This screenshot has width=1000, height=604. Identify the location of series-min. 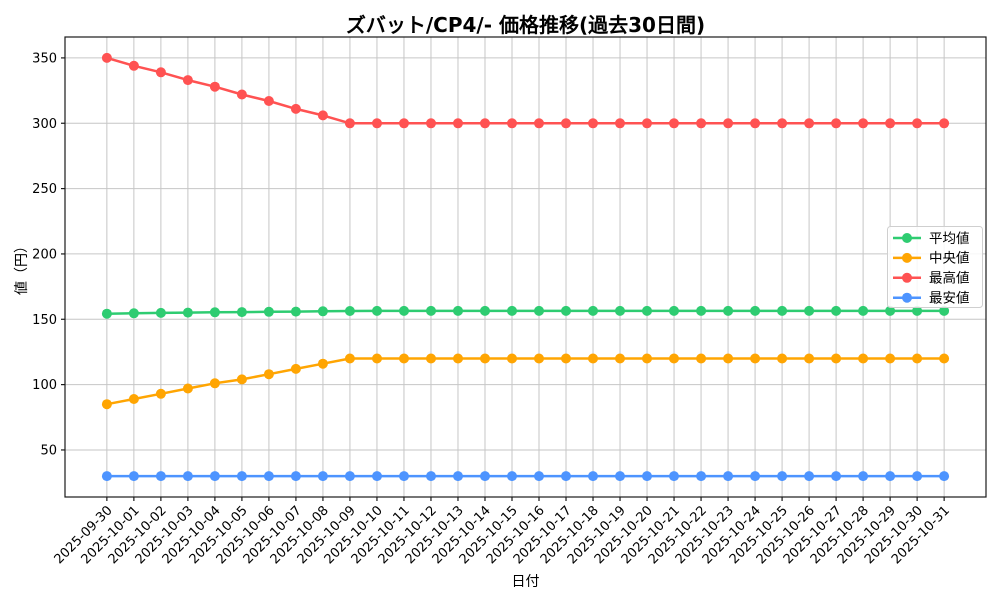
(525, 476).